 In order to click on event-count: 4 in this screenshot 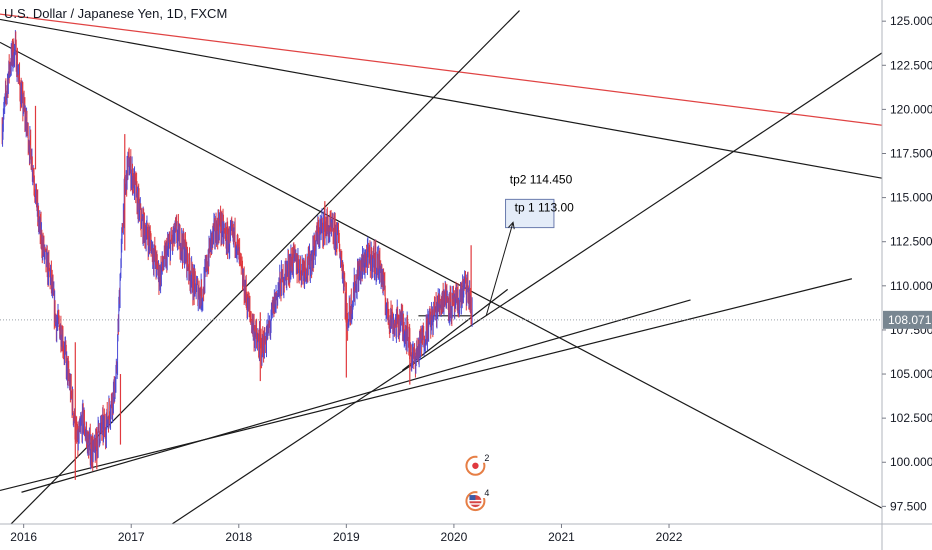, I will do `click(486, 493)`.